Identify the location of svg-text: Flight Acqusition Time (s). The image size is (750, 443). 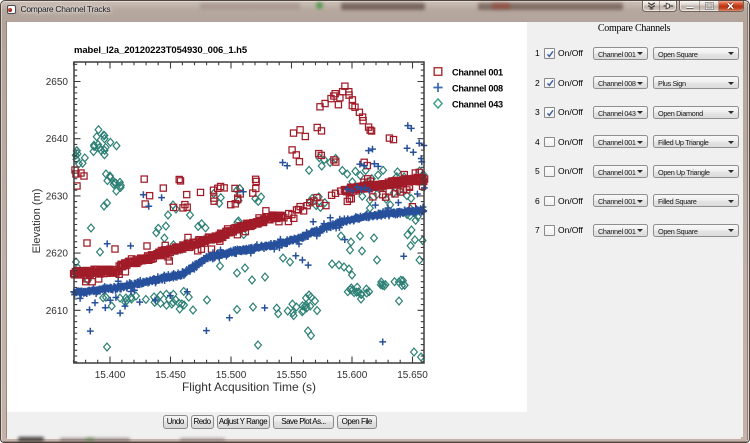
(249, 387).